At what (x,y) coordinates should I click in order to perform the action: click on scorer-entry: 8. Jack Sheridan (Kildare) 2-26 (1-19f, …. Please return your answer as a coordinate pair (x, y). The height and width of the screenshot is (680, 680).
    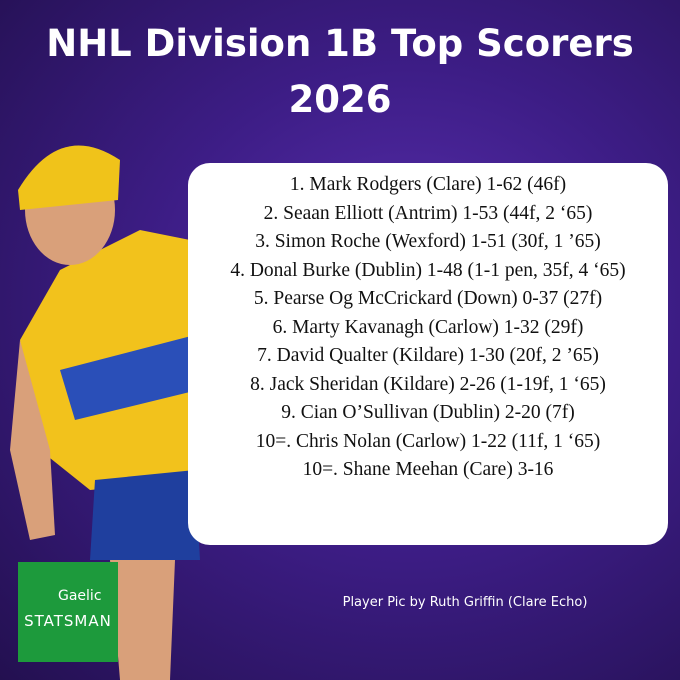
    Looking at the image, I should click on (428, 384).